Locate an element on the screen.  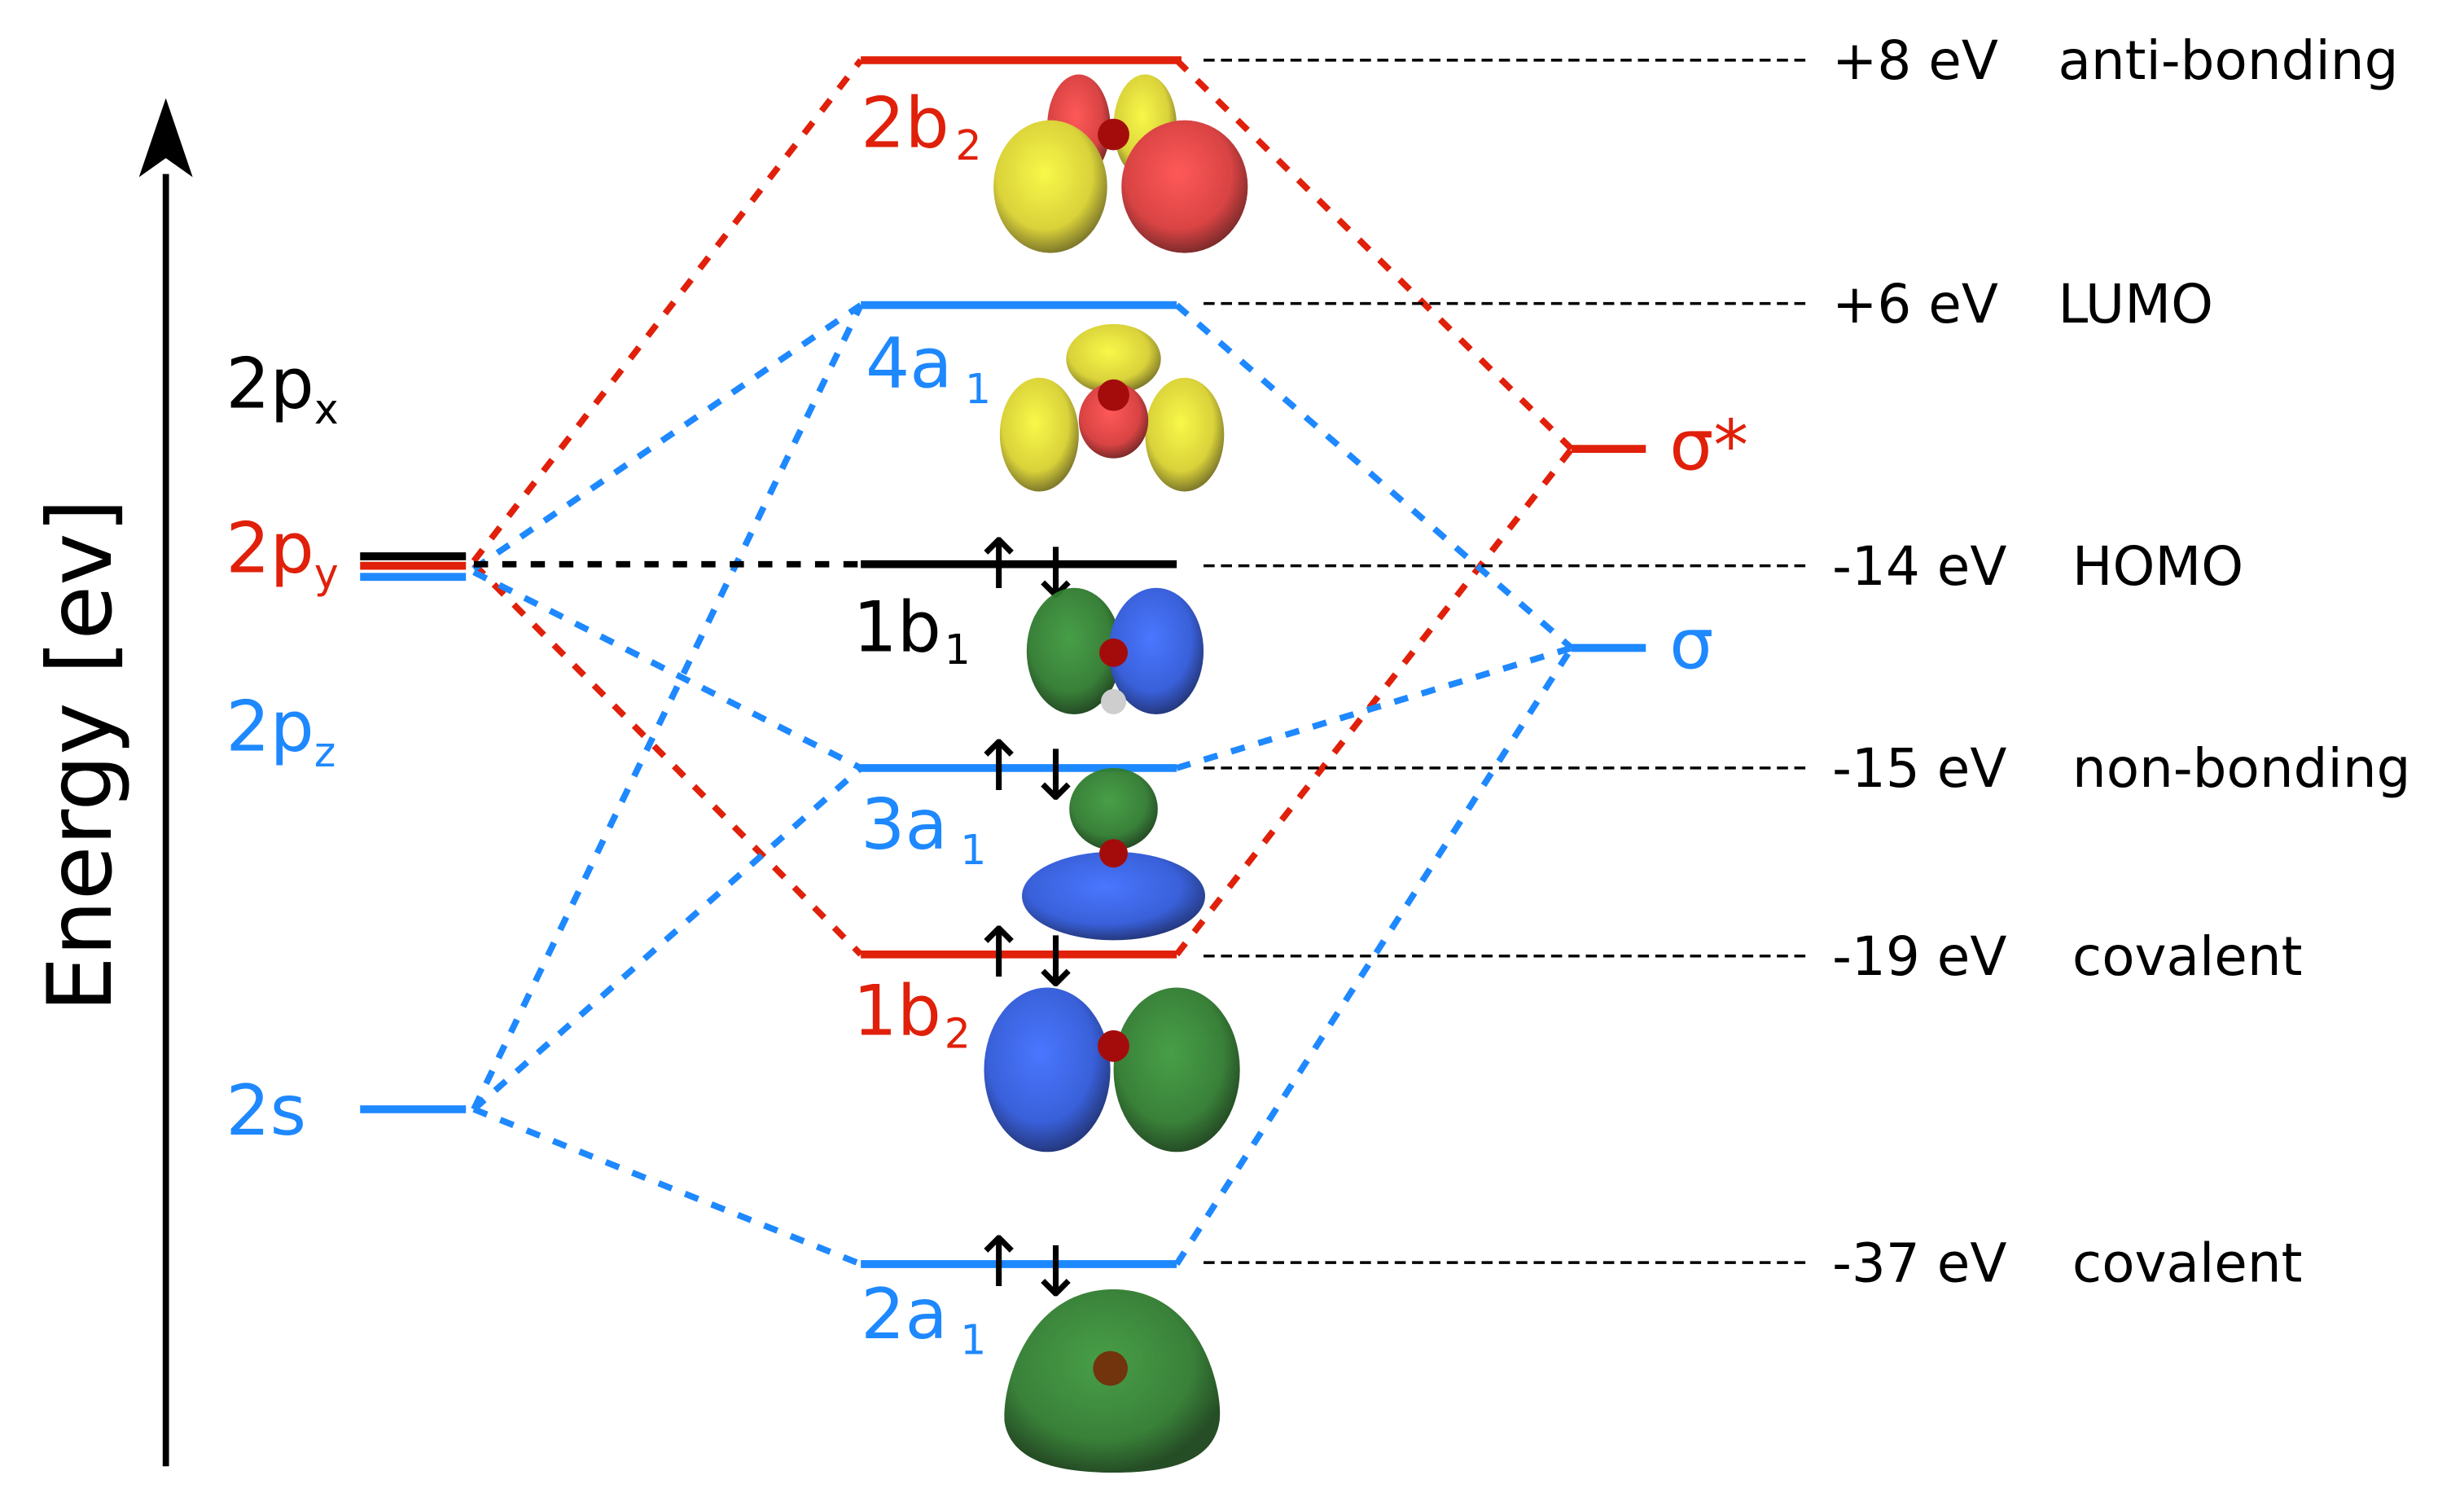
label-2a1: 2a 1 is located at coordinates (923, 1319).